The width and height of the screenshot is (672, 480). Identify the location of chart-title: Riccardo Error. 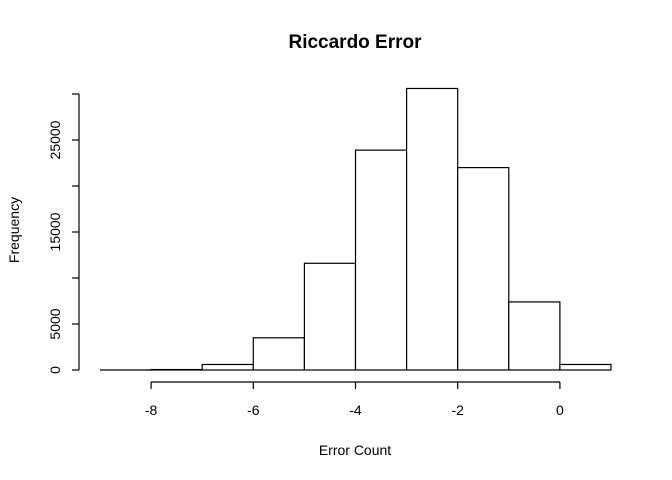
(355, 42).